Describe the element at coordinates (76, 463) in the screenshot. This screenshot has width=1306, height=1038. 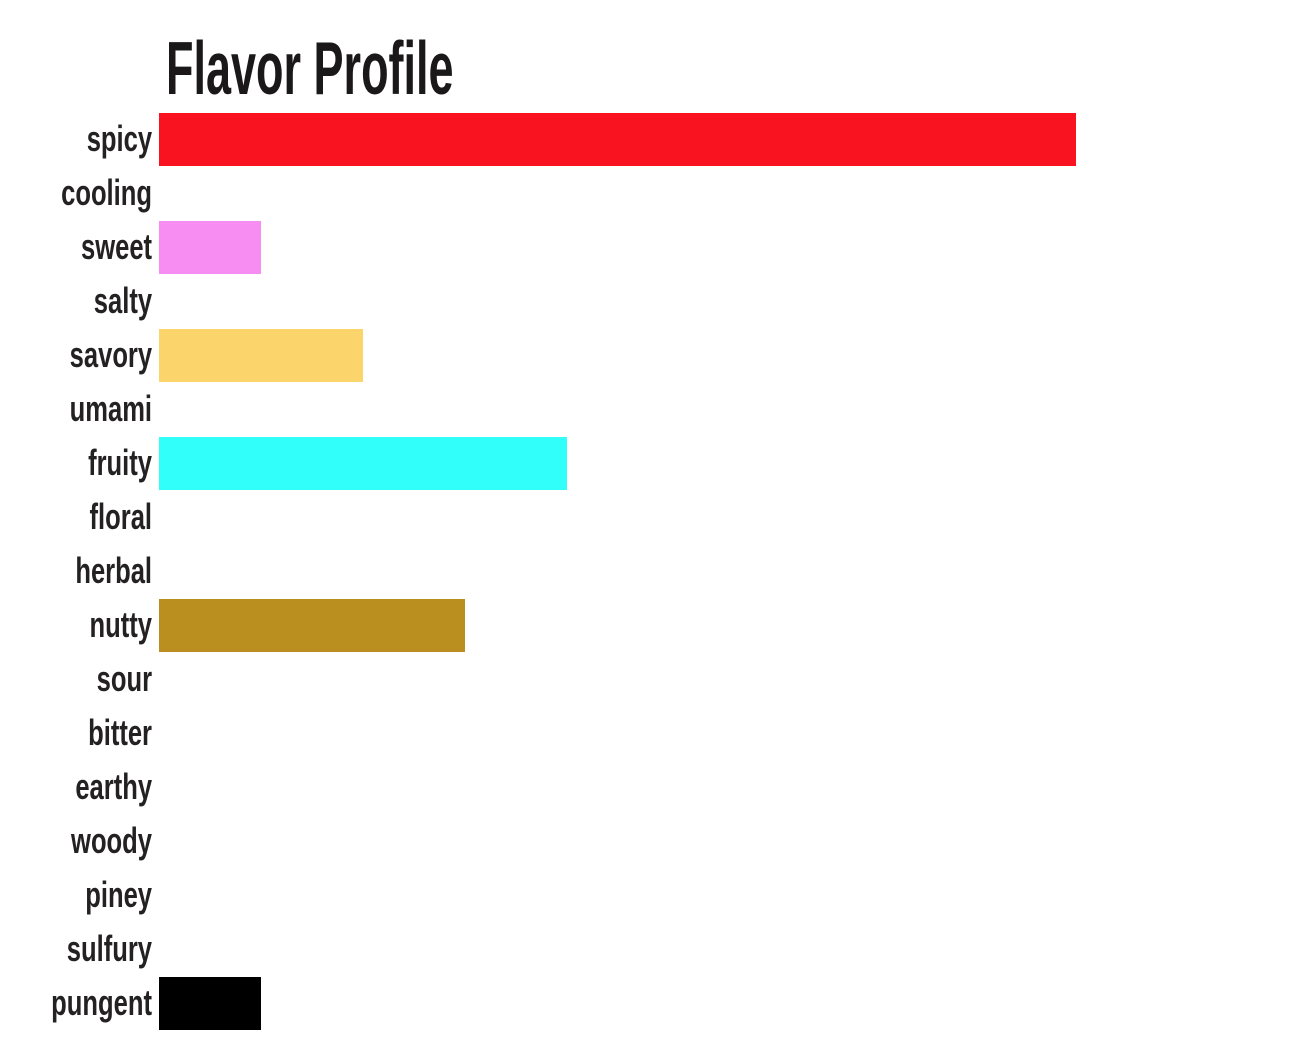
I see `category-label-cell: fruity` at that location.